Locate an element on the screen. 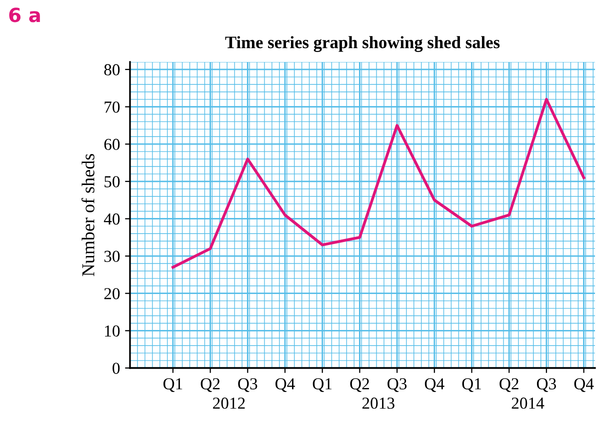 This screenshot has width=612, height=421. y-tick-label: 10 is located at coordinates (112, 331).